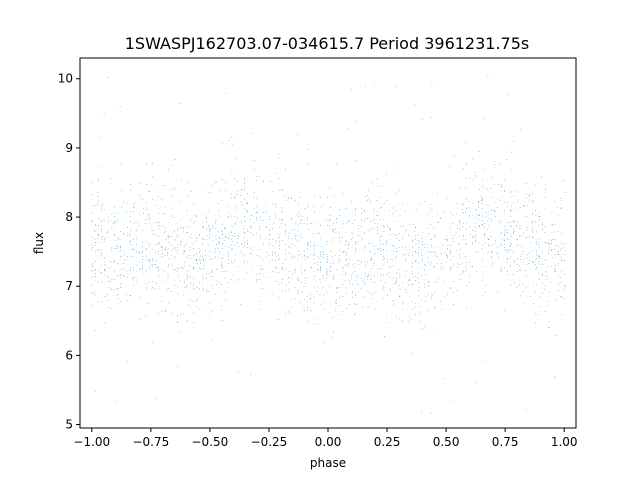  I want to click on x-tick-label: 0.50, so click(446, 442).